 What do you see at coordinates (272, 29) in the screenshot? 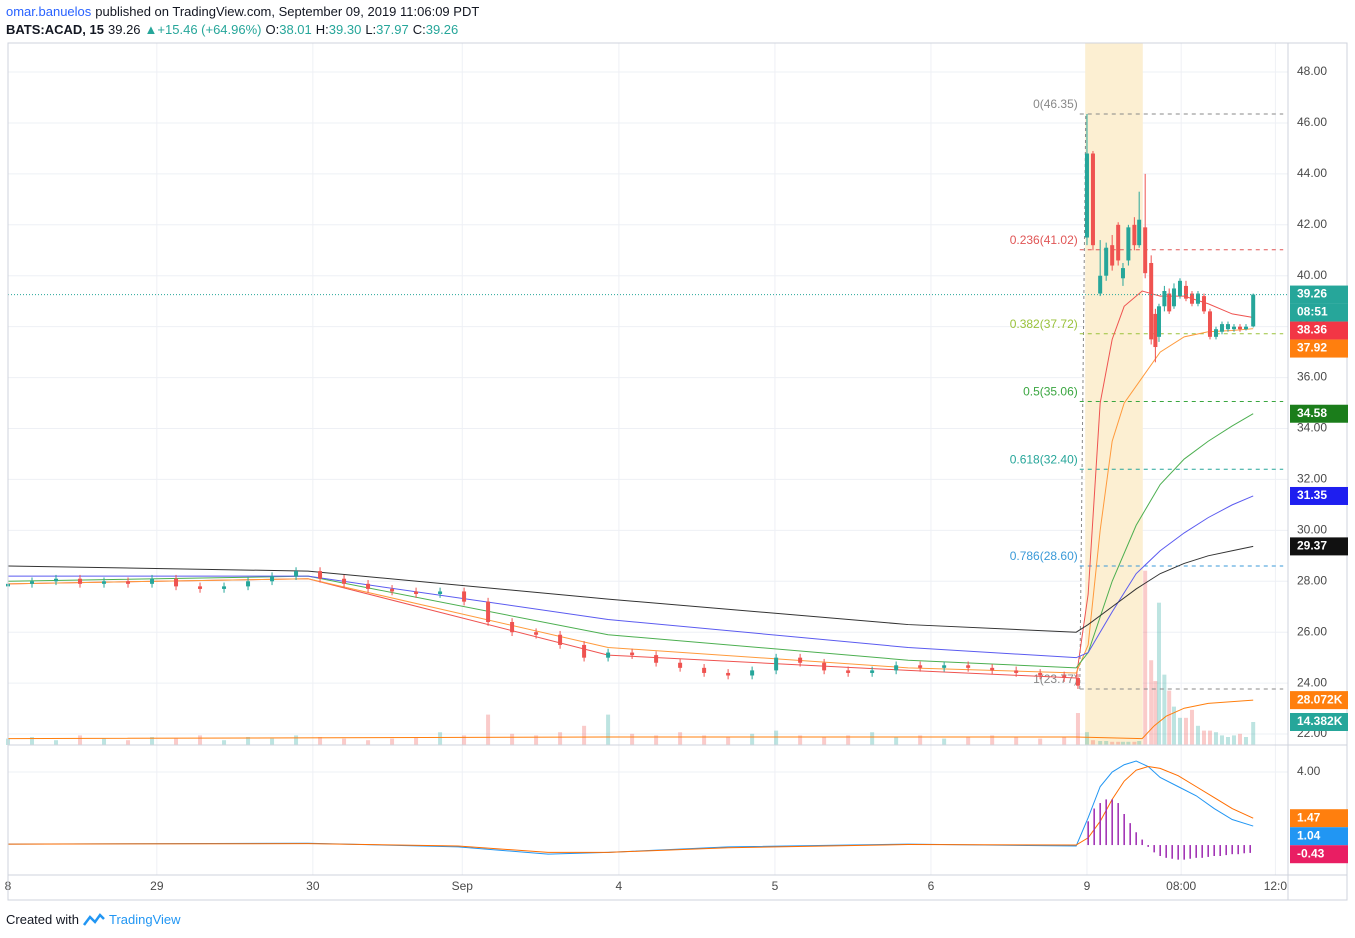
I see `ohlc-key: O:` at bounding box center [272, 29].